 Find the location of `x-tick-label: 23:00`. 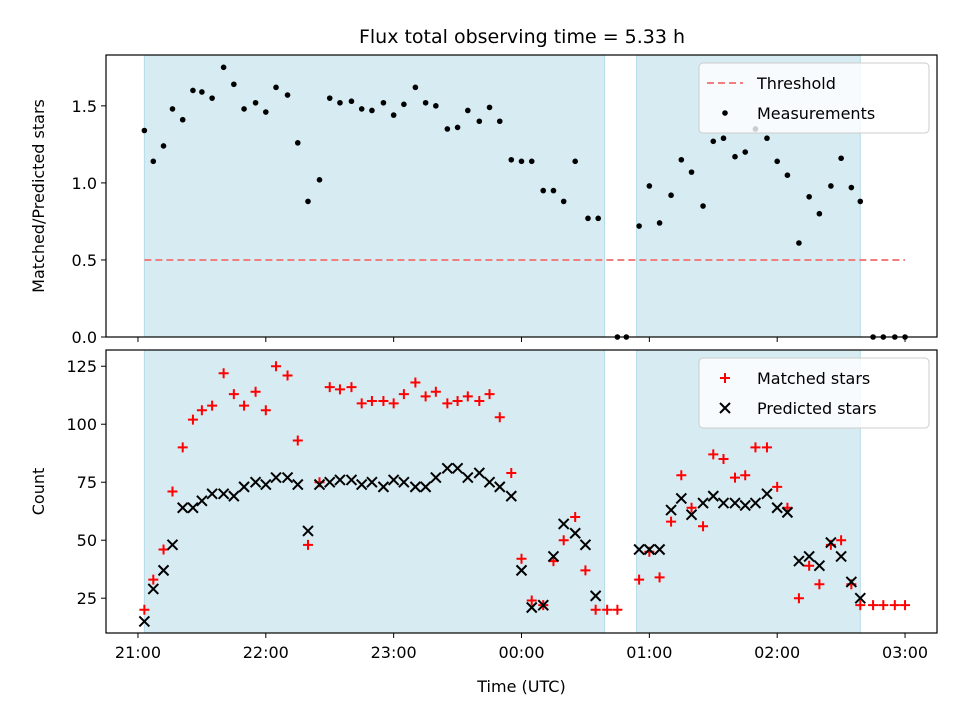

x-tick-label: 23:00 is located at coordinates (394, 652).